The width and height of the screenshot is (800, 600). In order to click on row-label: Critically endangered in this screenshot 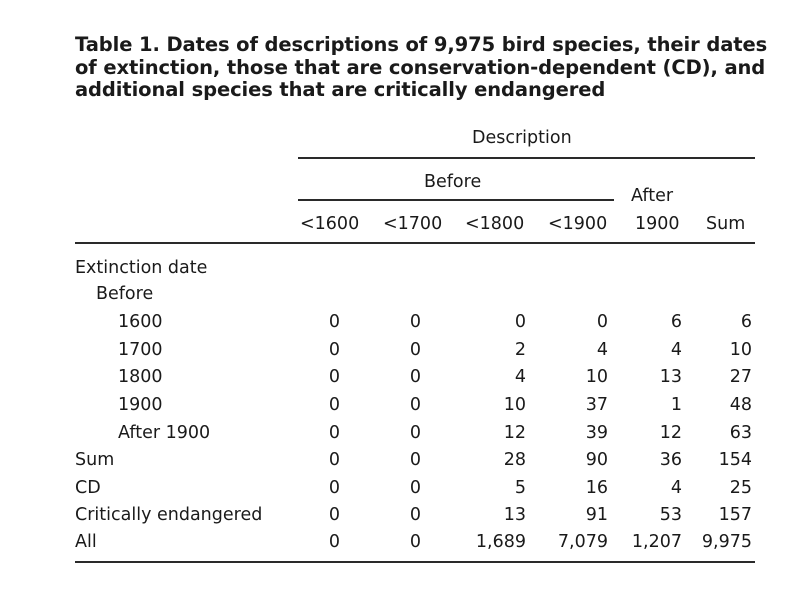, I will do `click(169, 515)`.